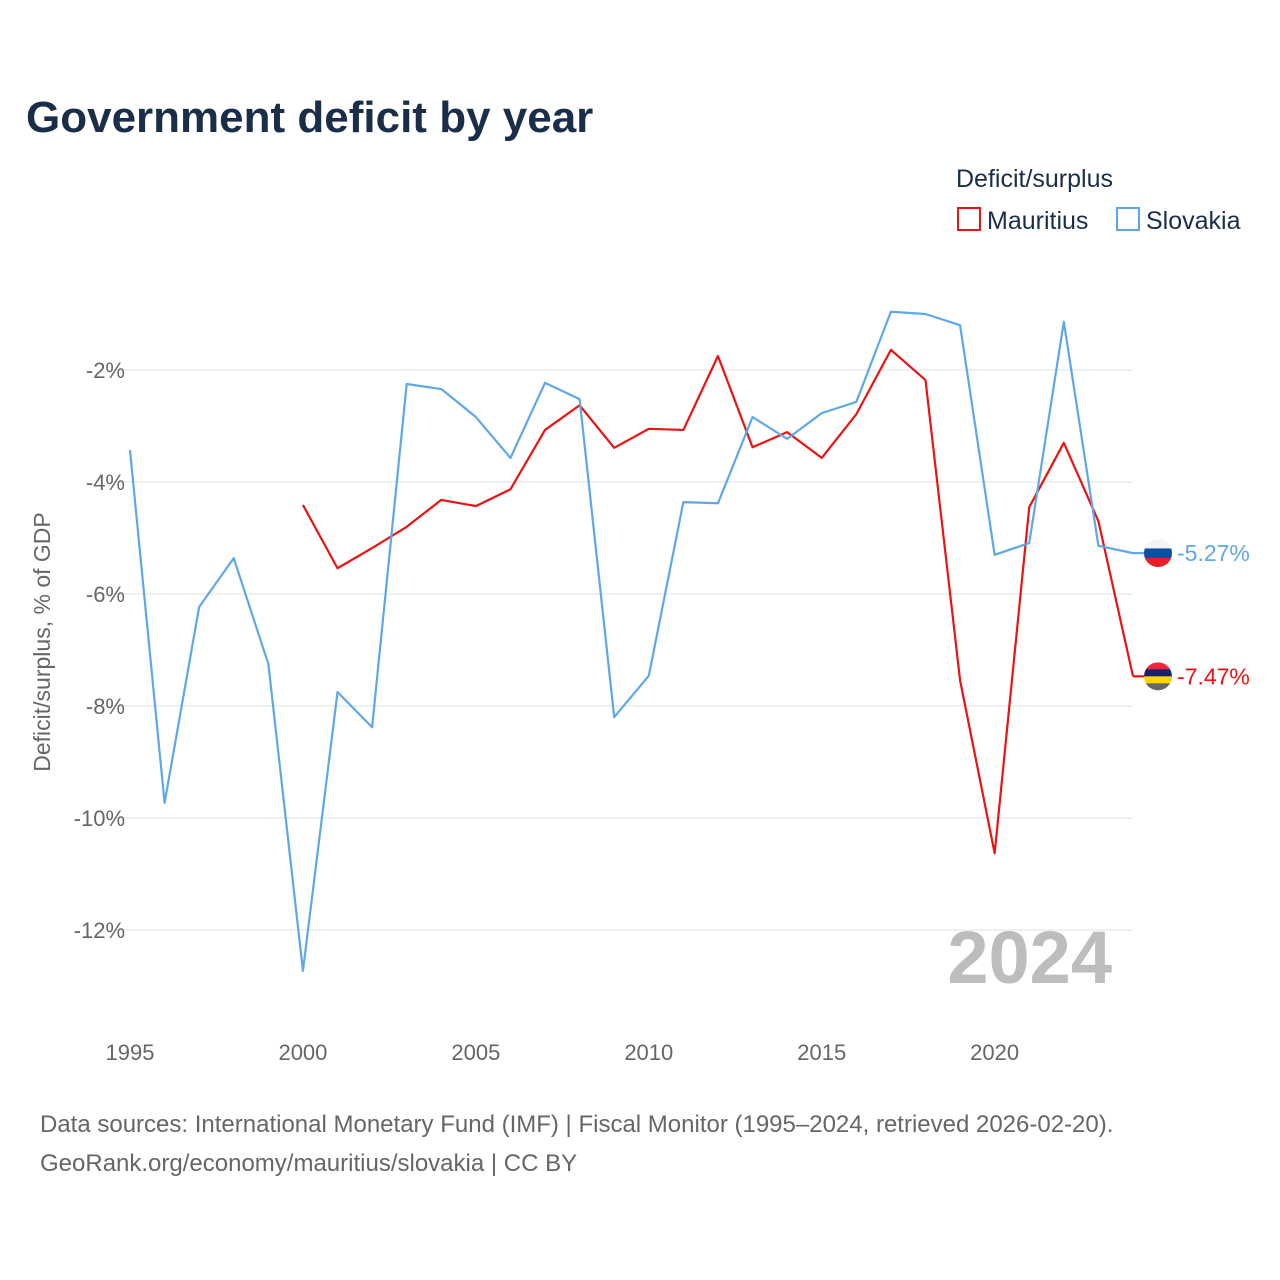 This screenshot has height=1280, width=1280. Describe the element at coordinates (969, 219) in the screenshot. I see `legend-swatch-mauritius` at that location.